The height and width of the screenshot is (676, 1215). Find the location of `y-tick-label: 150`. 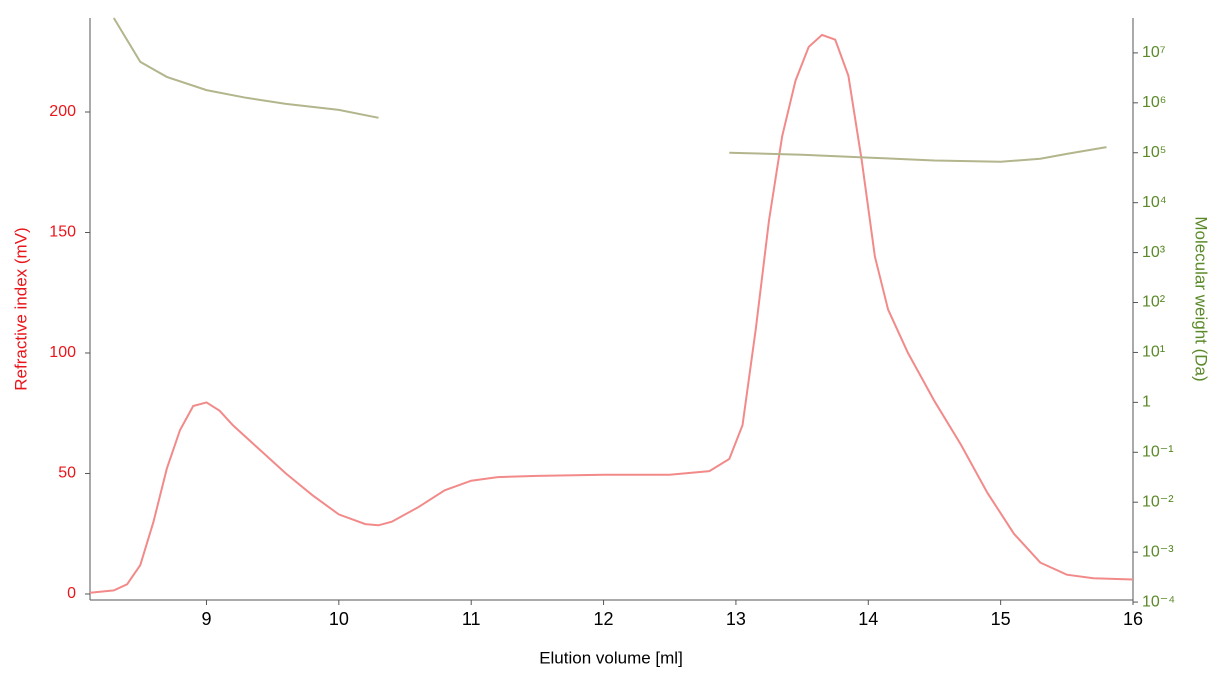

y-tick-label: 150 is located at coordinates (62, 232).